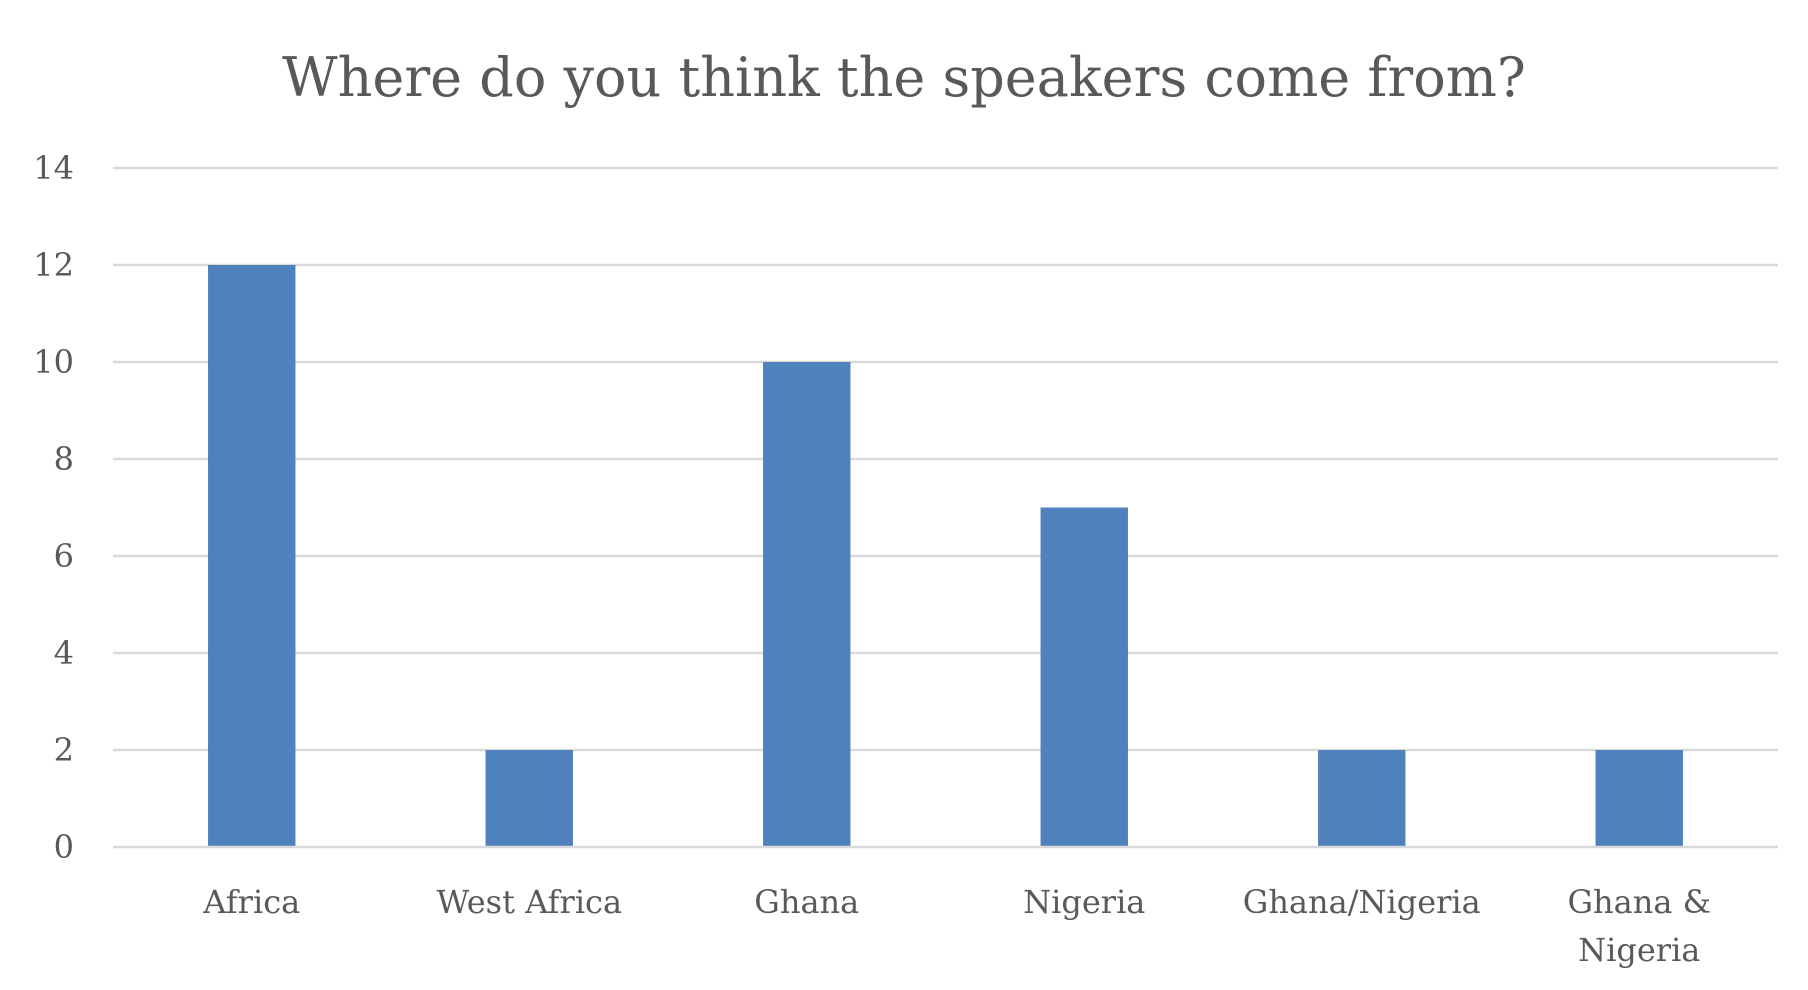  I want to click on x-tick-label: Ghana &, so click(1639, 902).